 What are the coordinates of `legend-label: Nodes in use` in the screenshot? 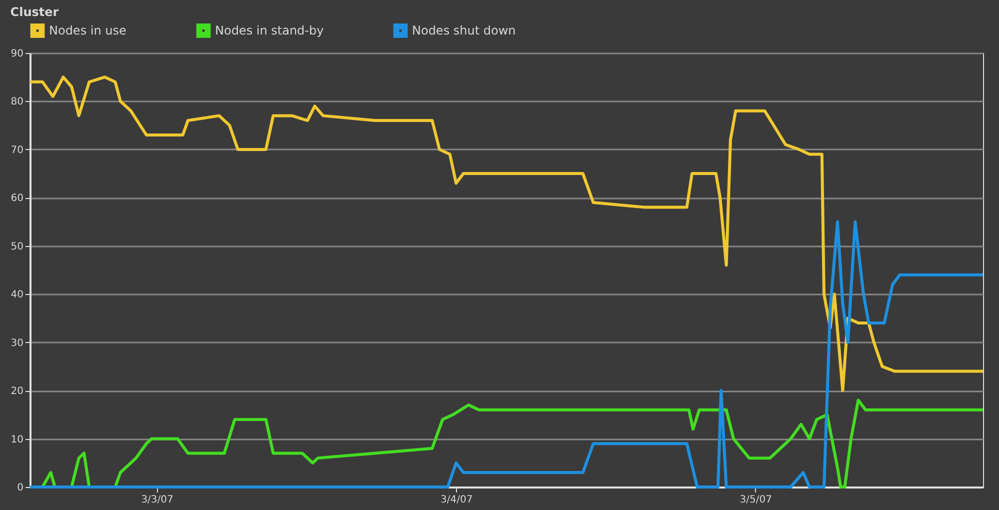 It's located at (87, 31).